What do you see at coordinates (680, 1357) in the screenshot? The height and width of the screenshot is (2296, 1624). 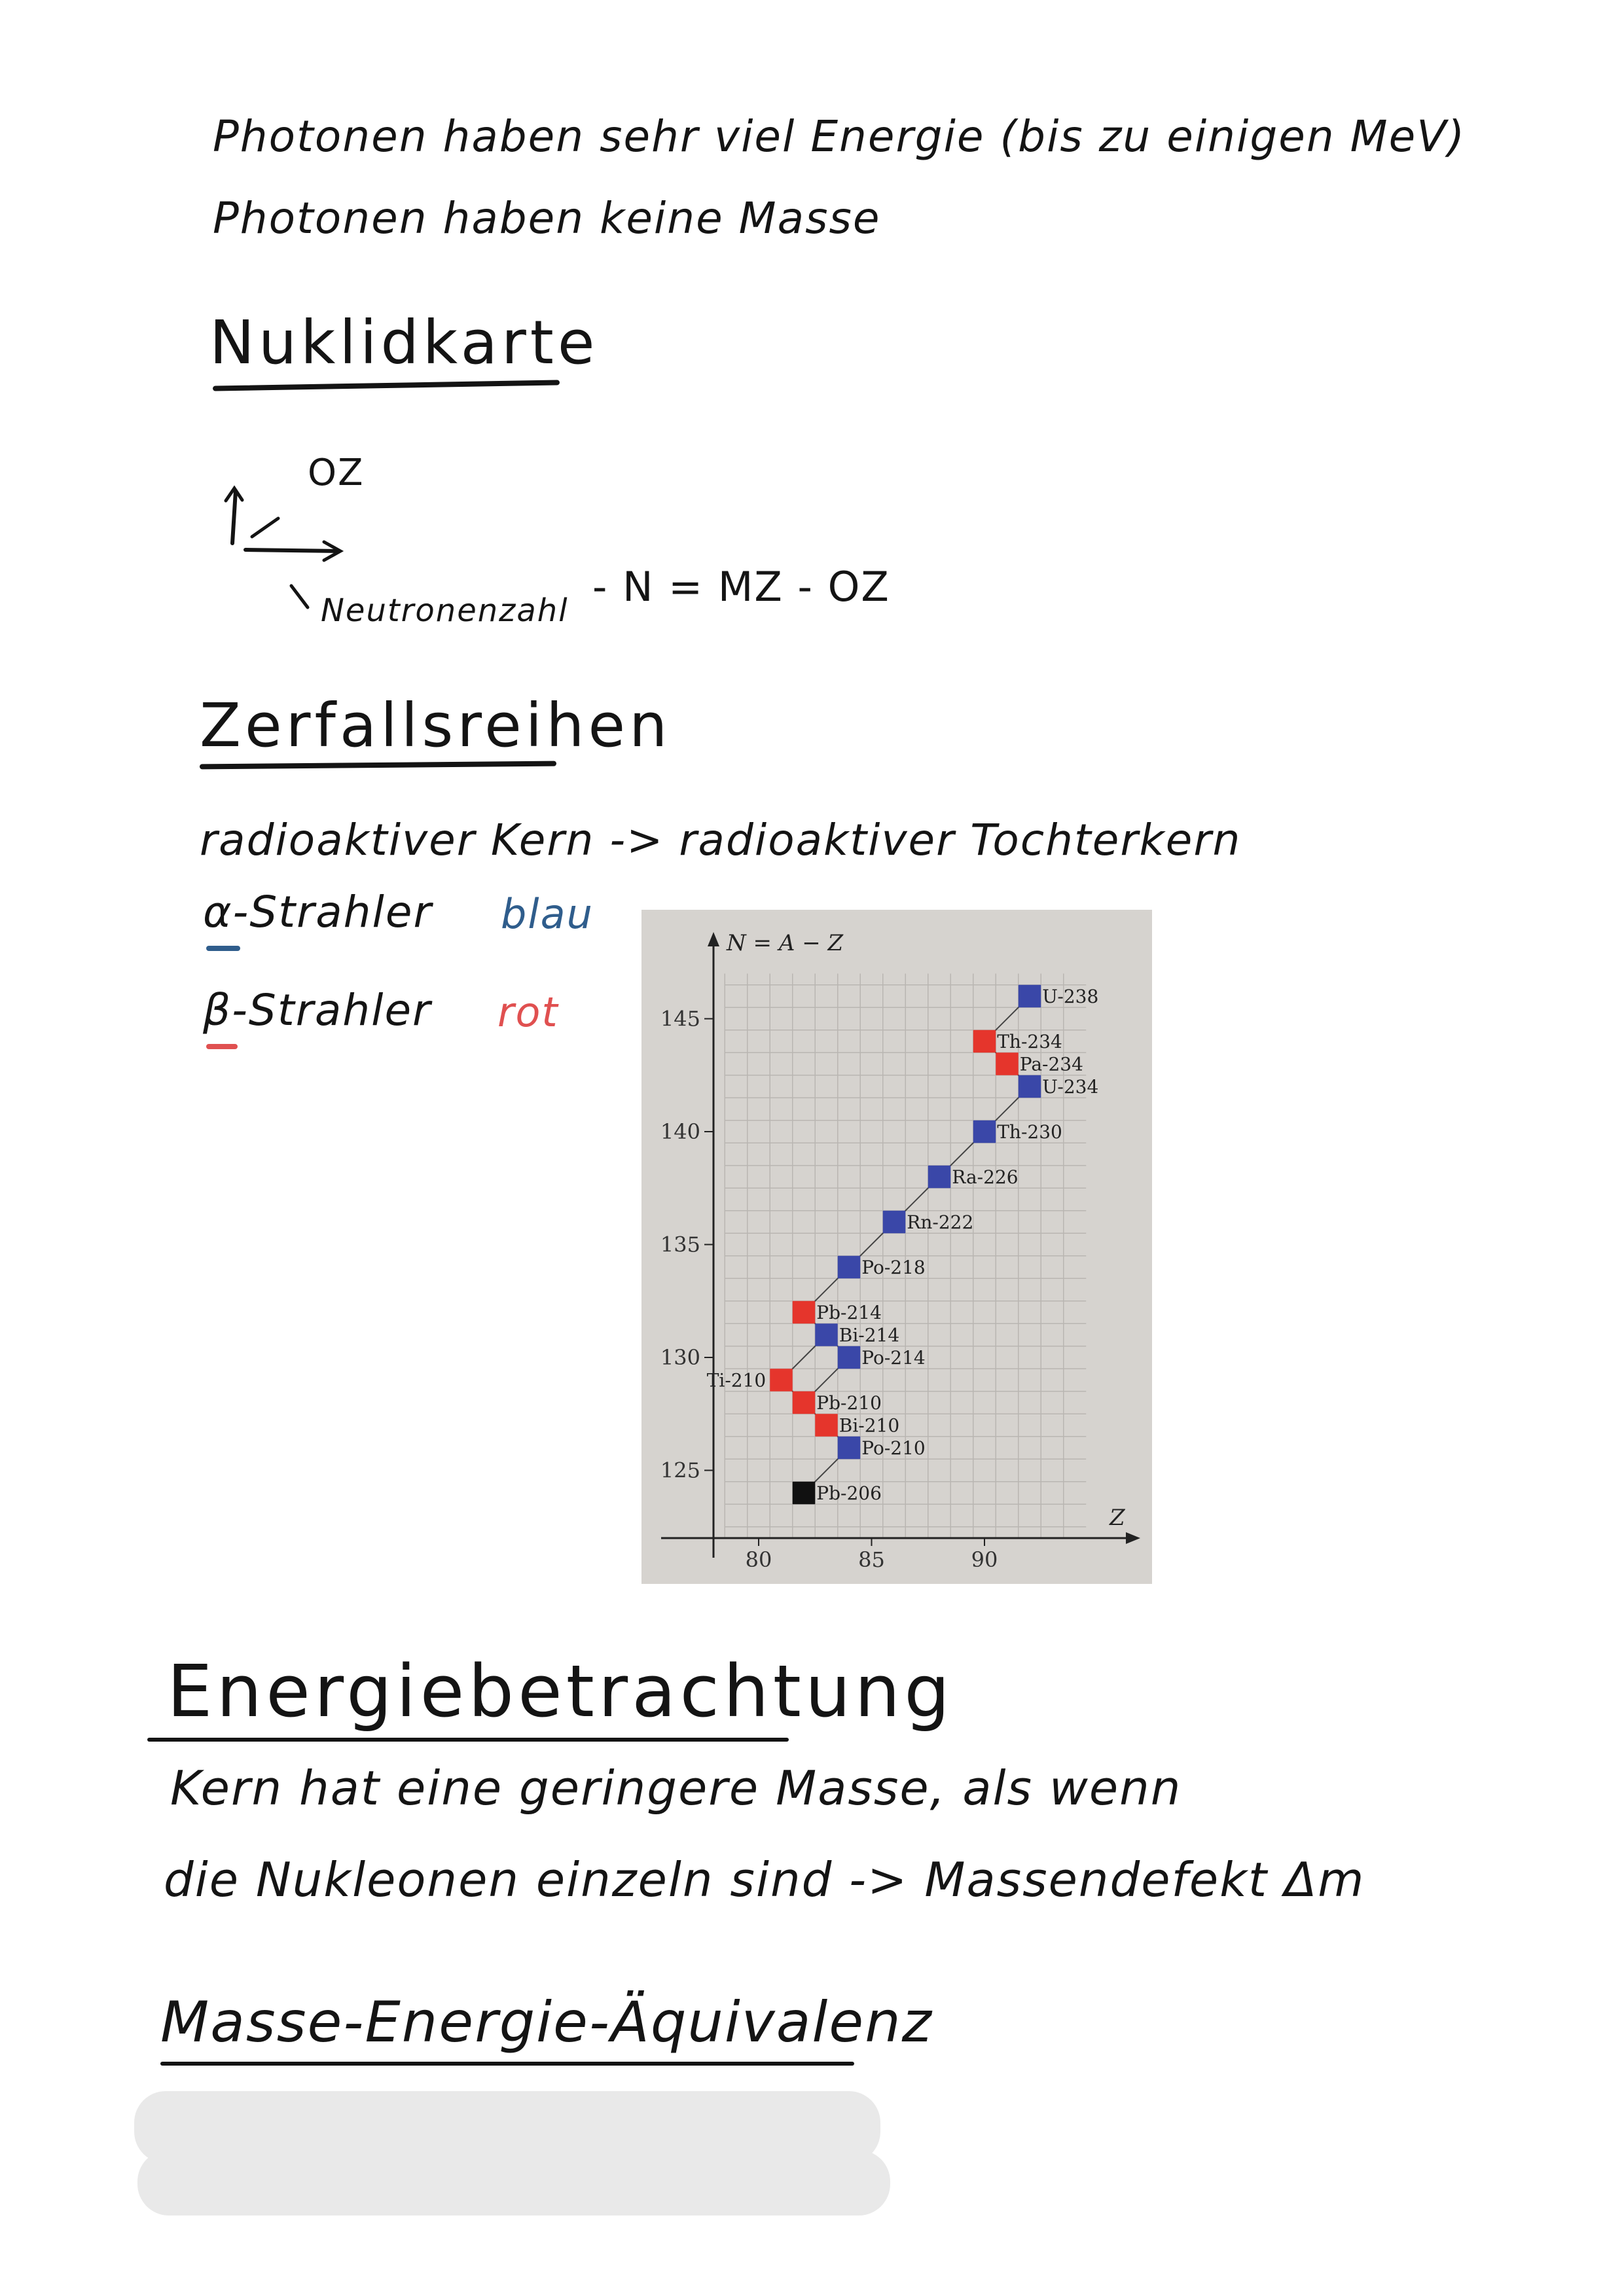 I see `y-tick-label: 130` at bounding box center [680, 1357].